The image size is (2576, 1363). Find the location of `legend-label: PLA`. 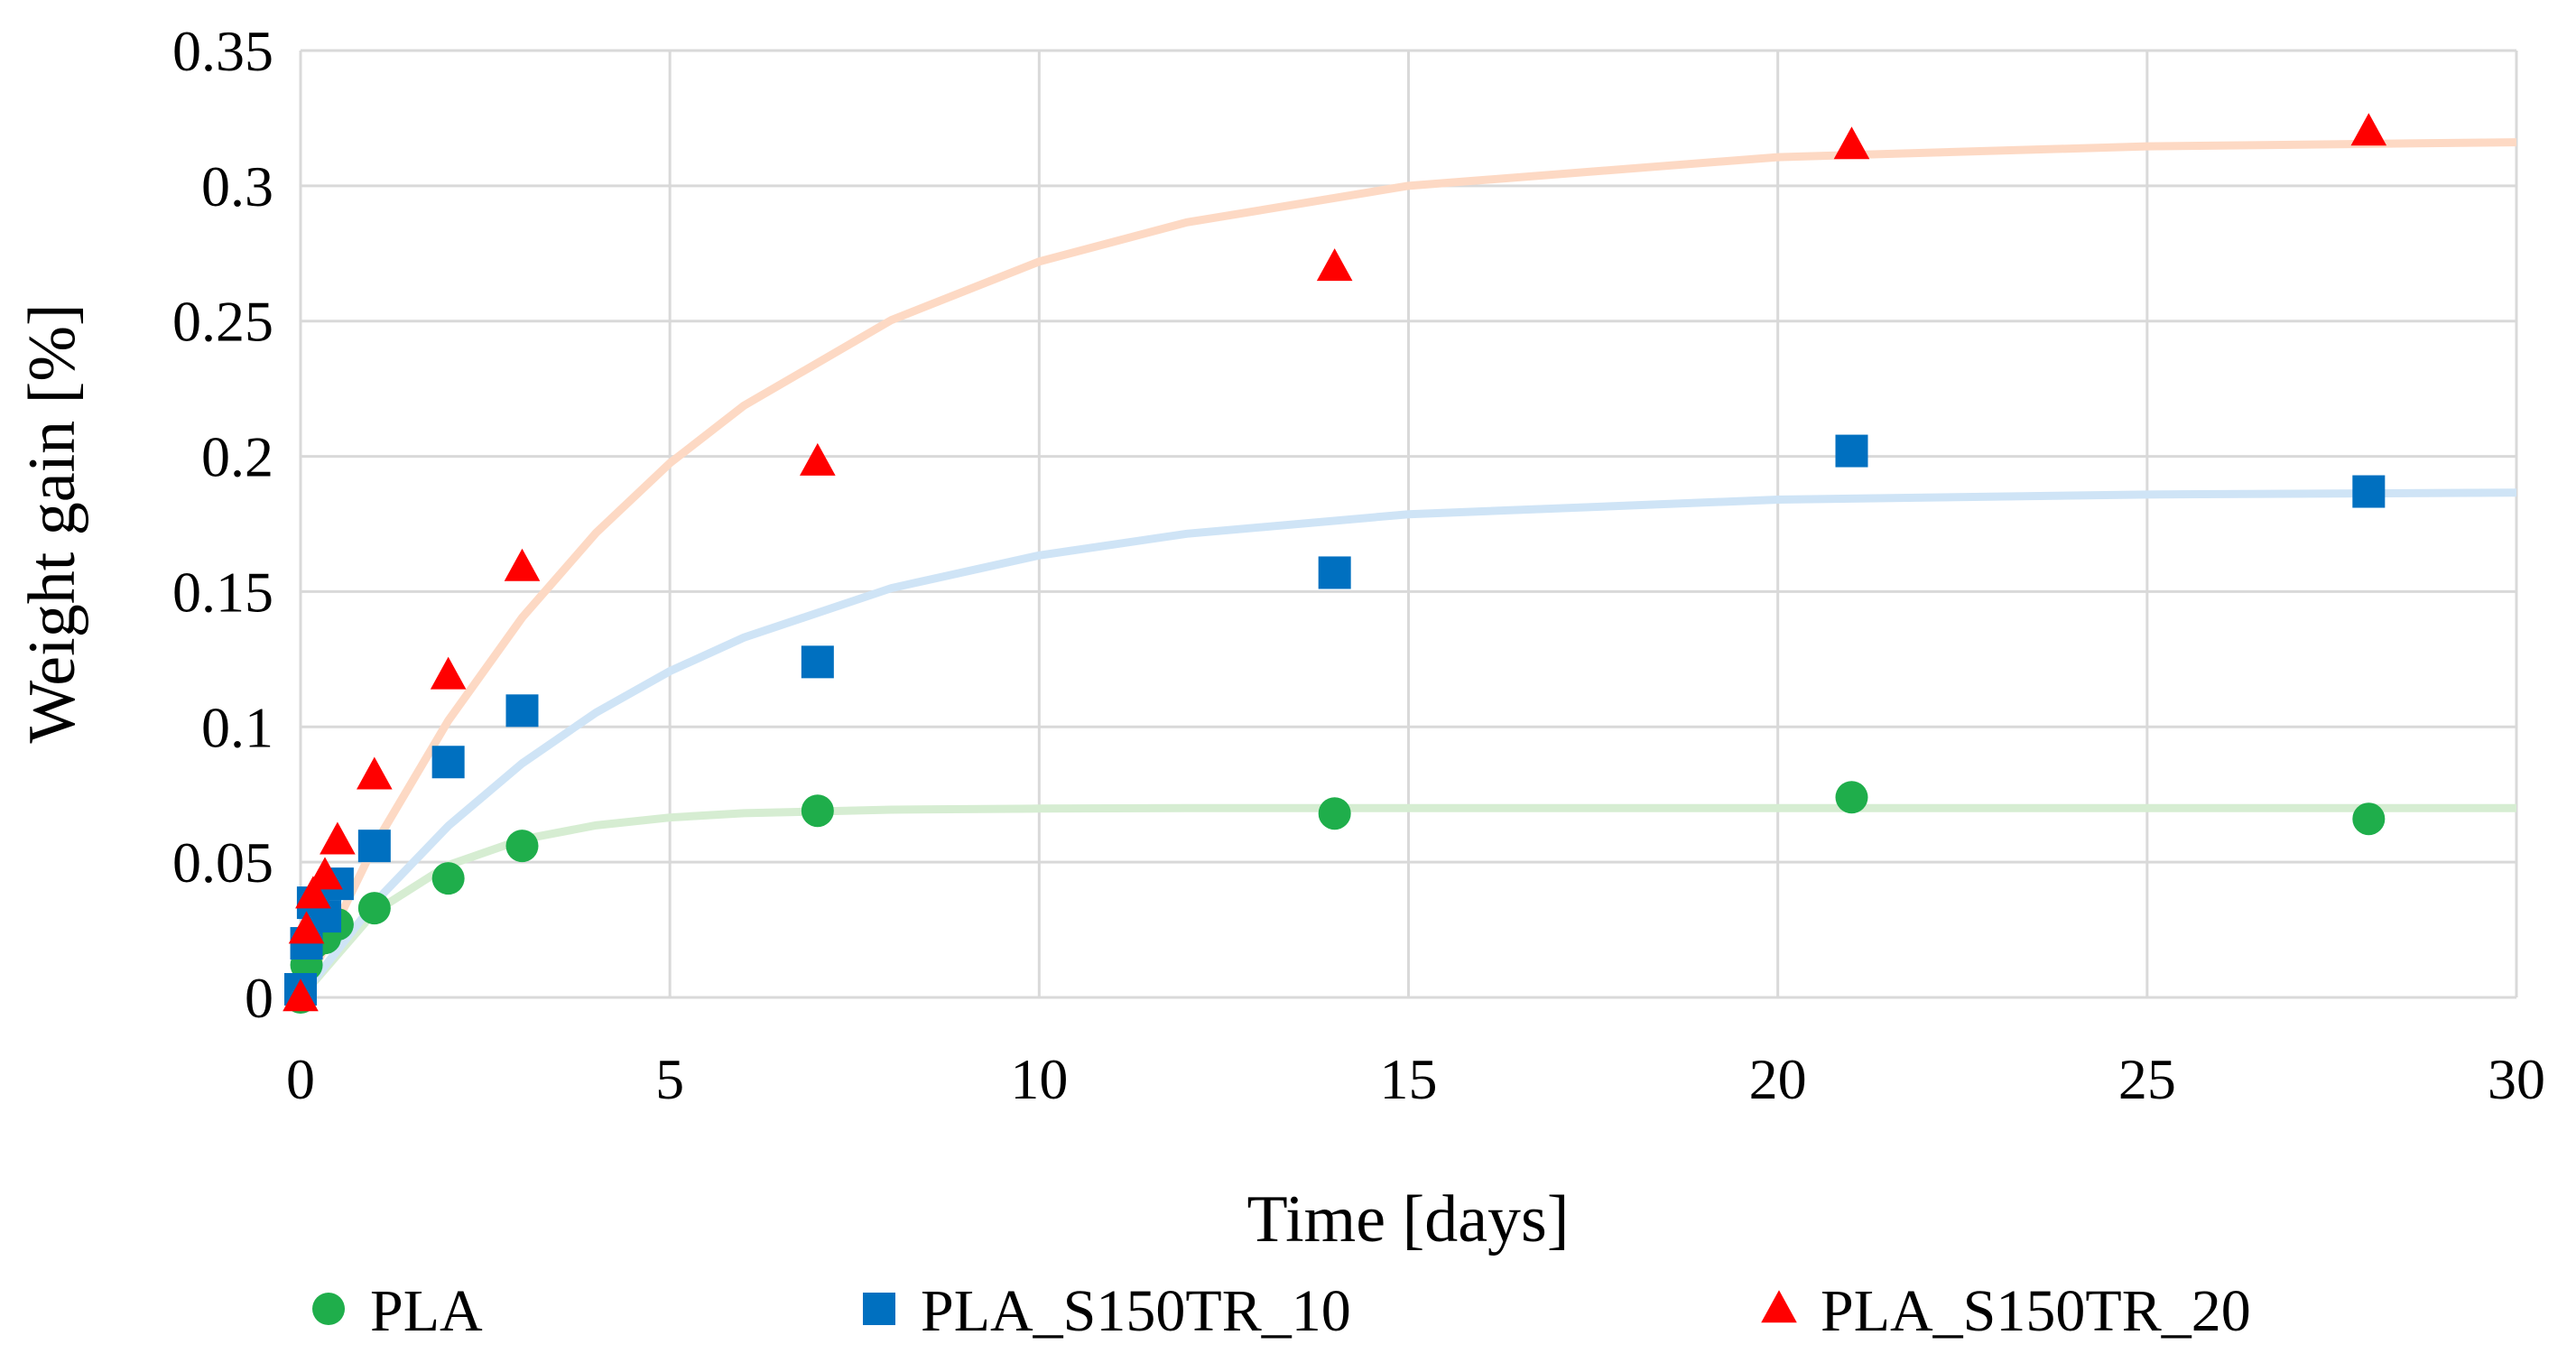

legend-label: PLA is located at coordinates (426, 1311).